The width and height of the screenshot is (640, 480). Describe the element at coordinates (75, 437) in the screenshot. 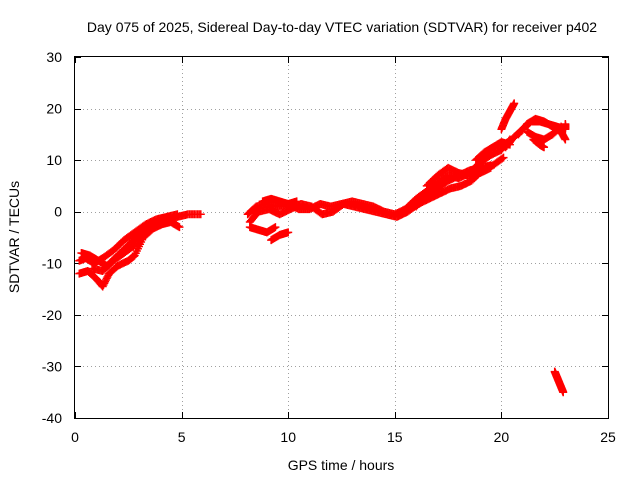

I see `x-tick-label: 0` at that location.